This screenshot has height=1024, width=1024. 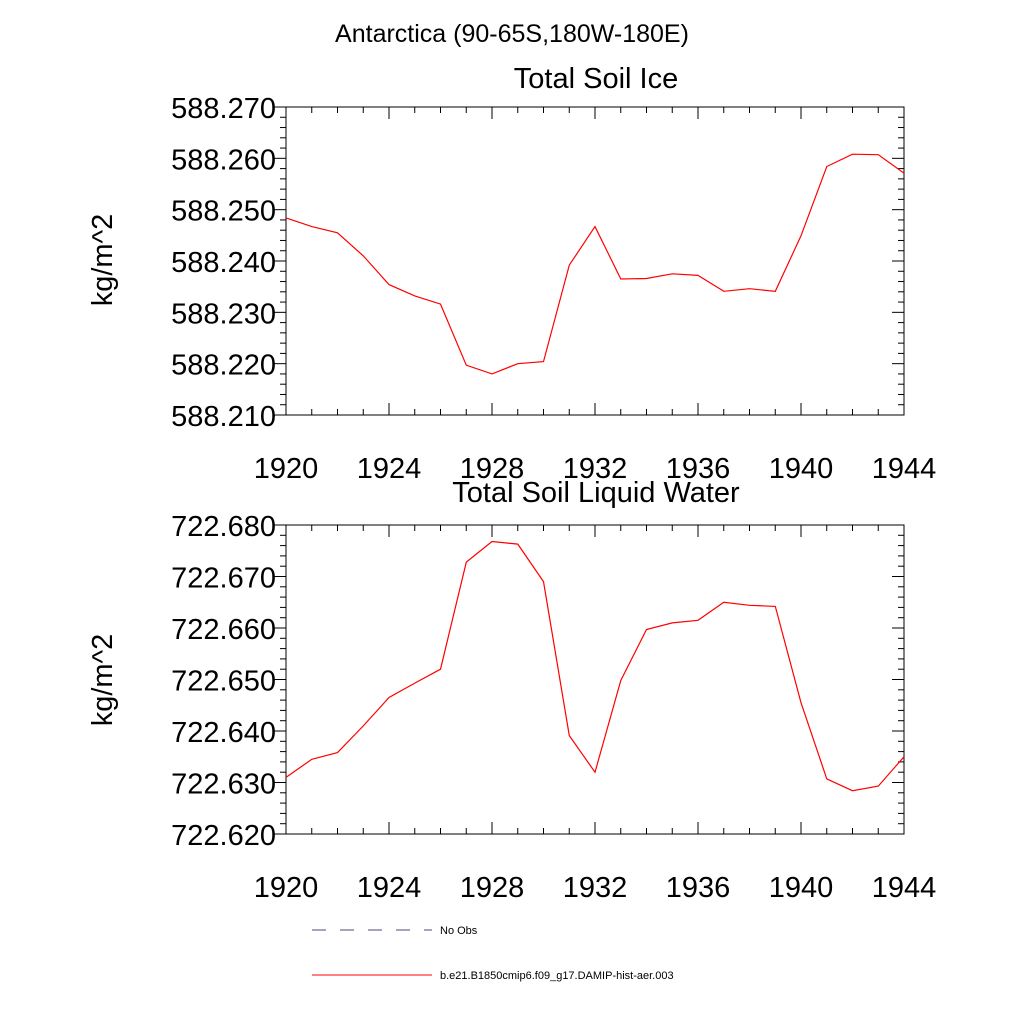 What do you see at coordinates (512, 34) in the screenshot?
I see `figure-title: Antarctica (90-65S,180W-180E)` at bounding box center [512, 34].